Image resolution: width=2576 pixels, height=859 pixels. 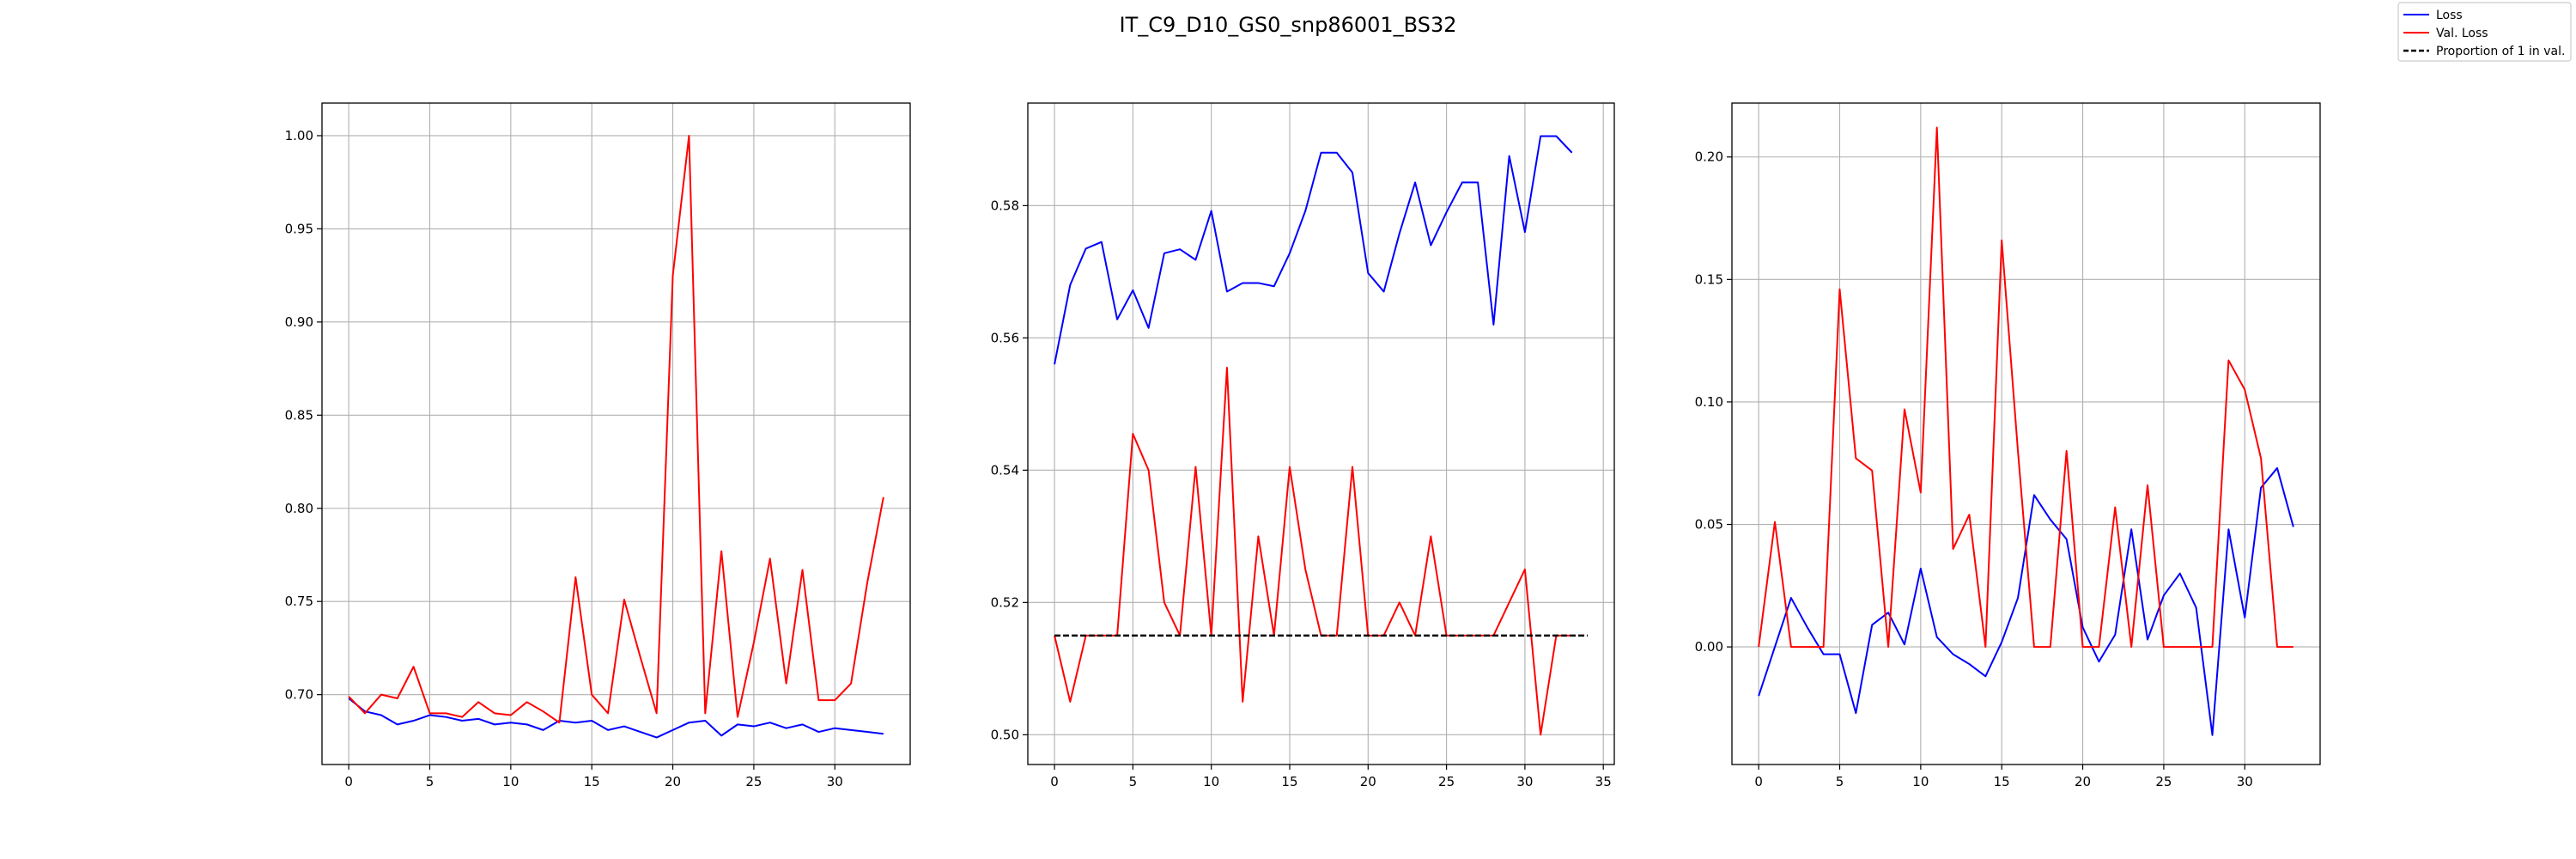 What do you see at coordinates (1709, 647) in the screenshot?
I see `y-tick-label: 0.00` at bounding box center [1709, 647].